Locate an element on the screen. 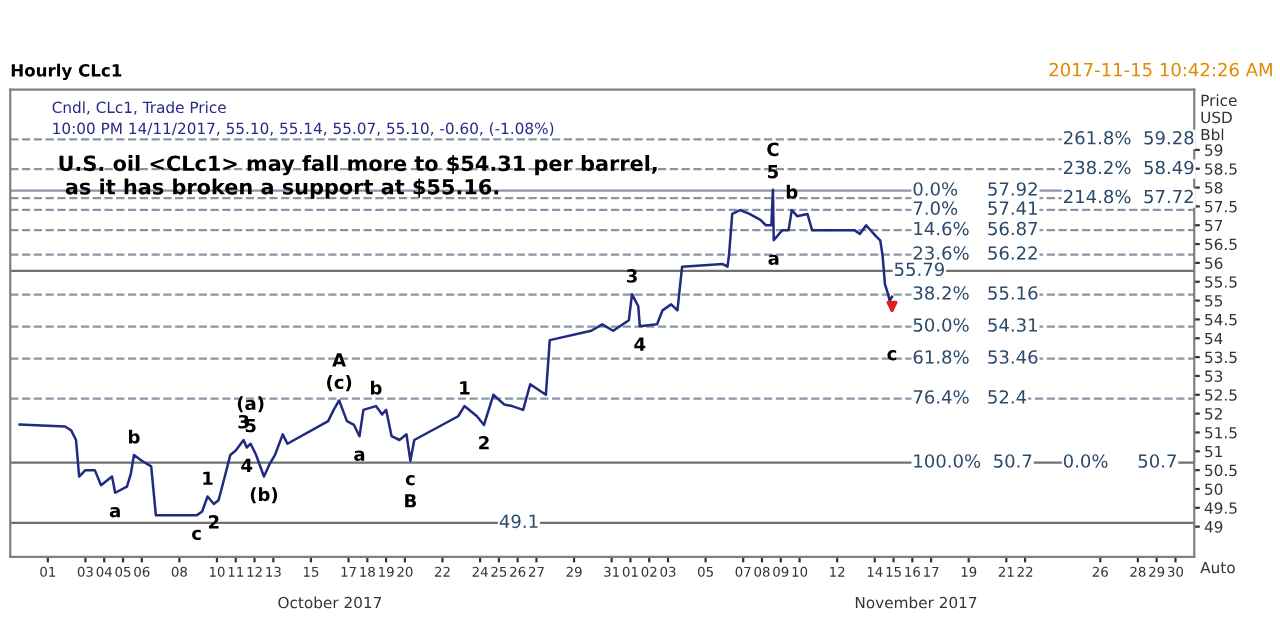  annotation: 0.0% 50.7 is located at coordinates (1119, 461).